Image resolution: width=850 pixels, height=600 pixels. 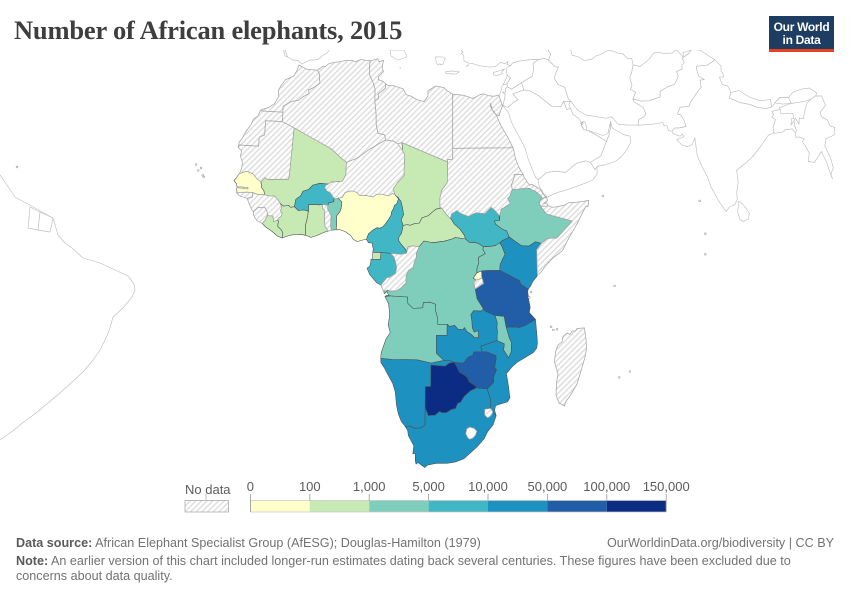 I want to click on svg-text: 10,000, so click(x=488, y=486).